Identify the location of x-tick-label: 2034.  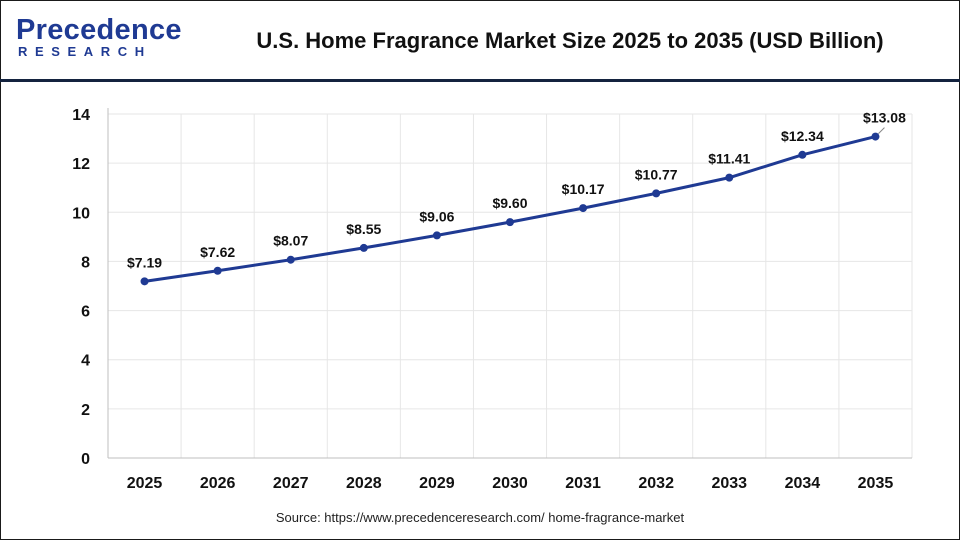
(803, 483).